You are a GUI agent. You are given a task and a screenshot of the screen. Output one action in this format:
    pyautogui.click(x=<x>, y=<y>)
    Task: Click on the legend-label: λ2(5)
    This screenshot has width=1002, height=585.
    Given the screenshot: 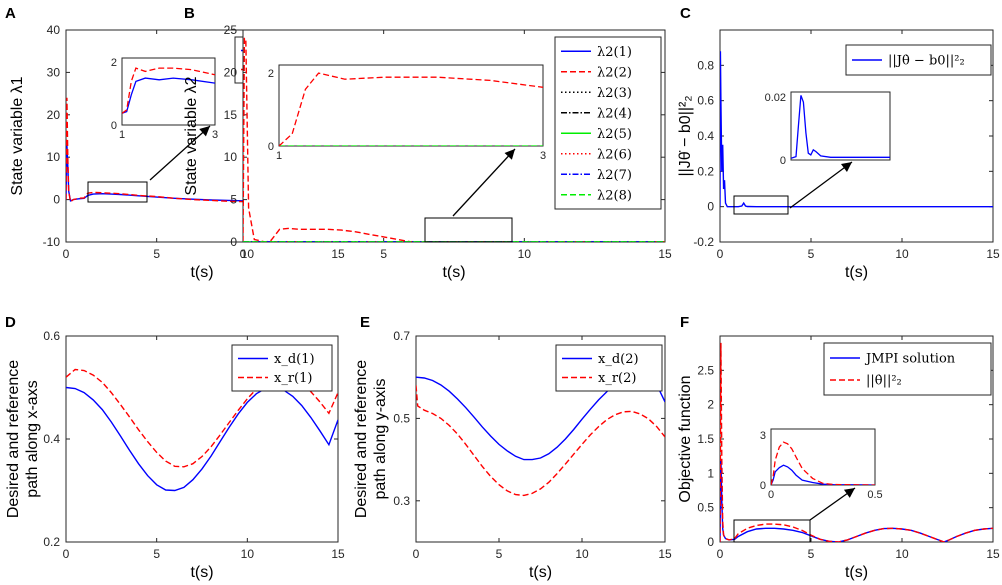 What is the action you would take?
    pyautogui.click(x=614, y=134)
    